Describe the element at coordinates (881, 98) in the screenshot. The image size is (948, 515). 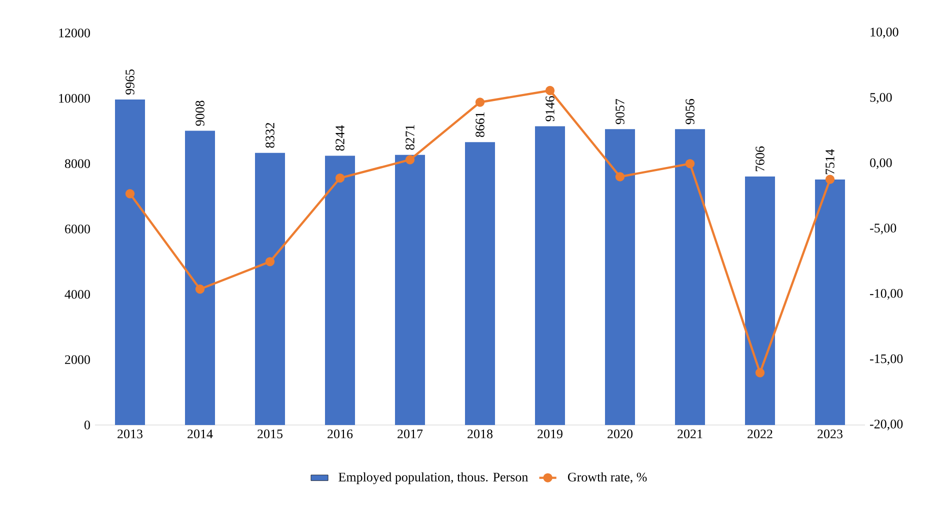
I see `y2-tick-label: 5,00` at that location.